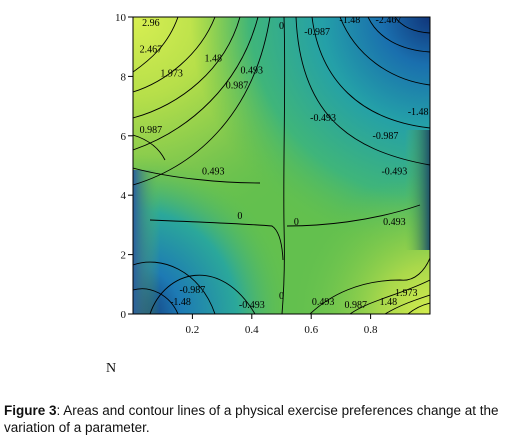 The width and height of the screenshot is (527, 447). I want to click on y-axis: 0 2 4 6 8 10, so click(124, 166).